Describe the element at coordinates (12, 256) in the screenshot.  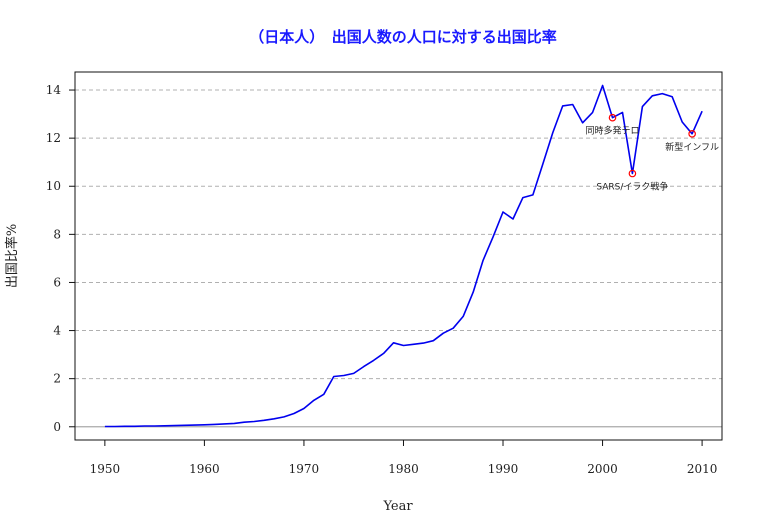
I see `y-axis-label: 出国比率%` at that location.